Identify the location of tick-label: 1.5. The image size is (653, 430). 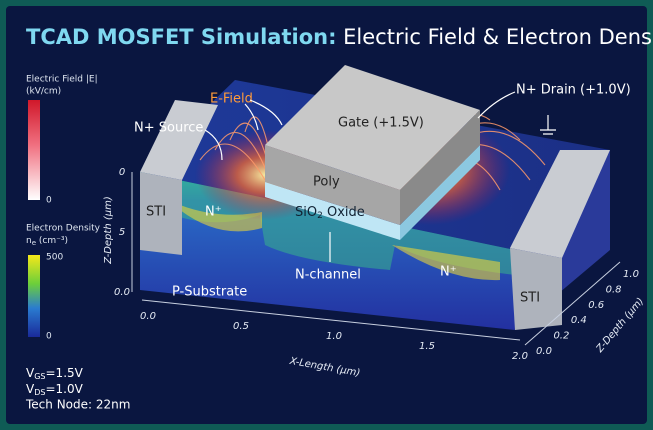
(427, 346).